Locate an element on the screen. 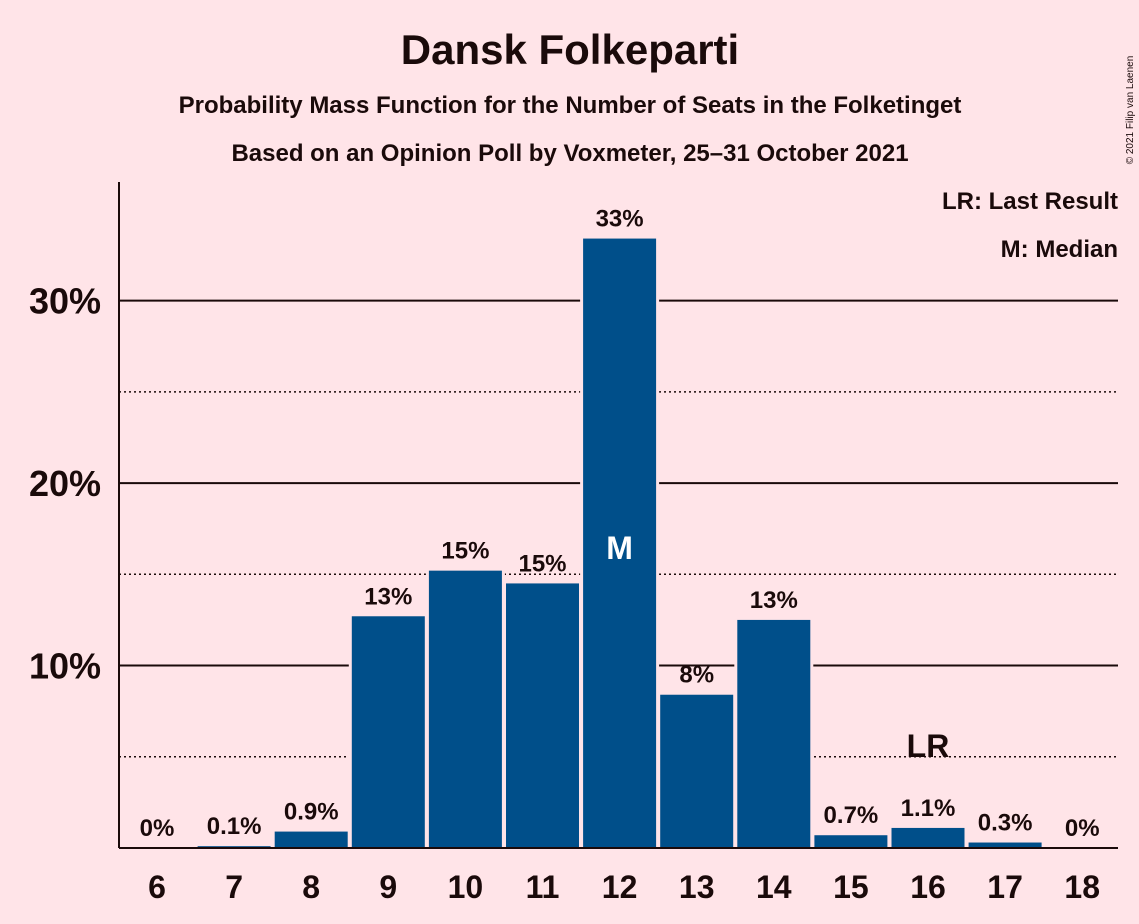  x-tick-label: 6 is located at coordinates (157, 887).